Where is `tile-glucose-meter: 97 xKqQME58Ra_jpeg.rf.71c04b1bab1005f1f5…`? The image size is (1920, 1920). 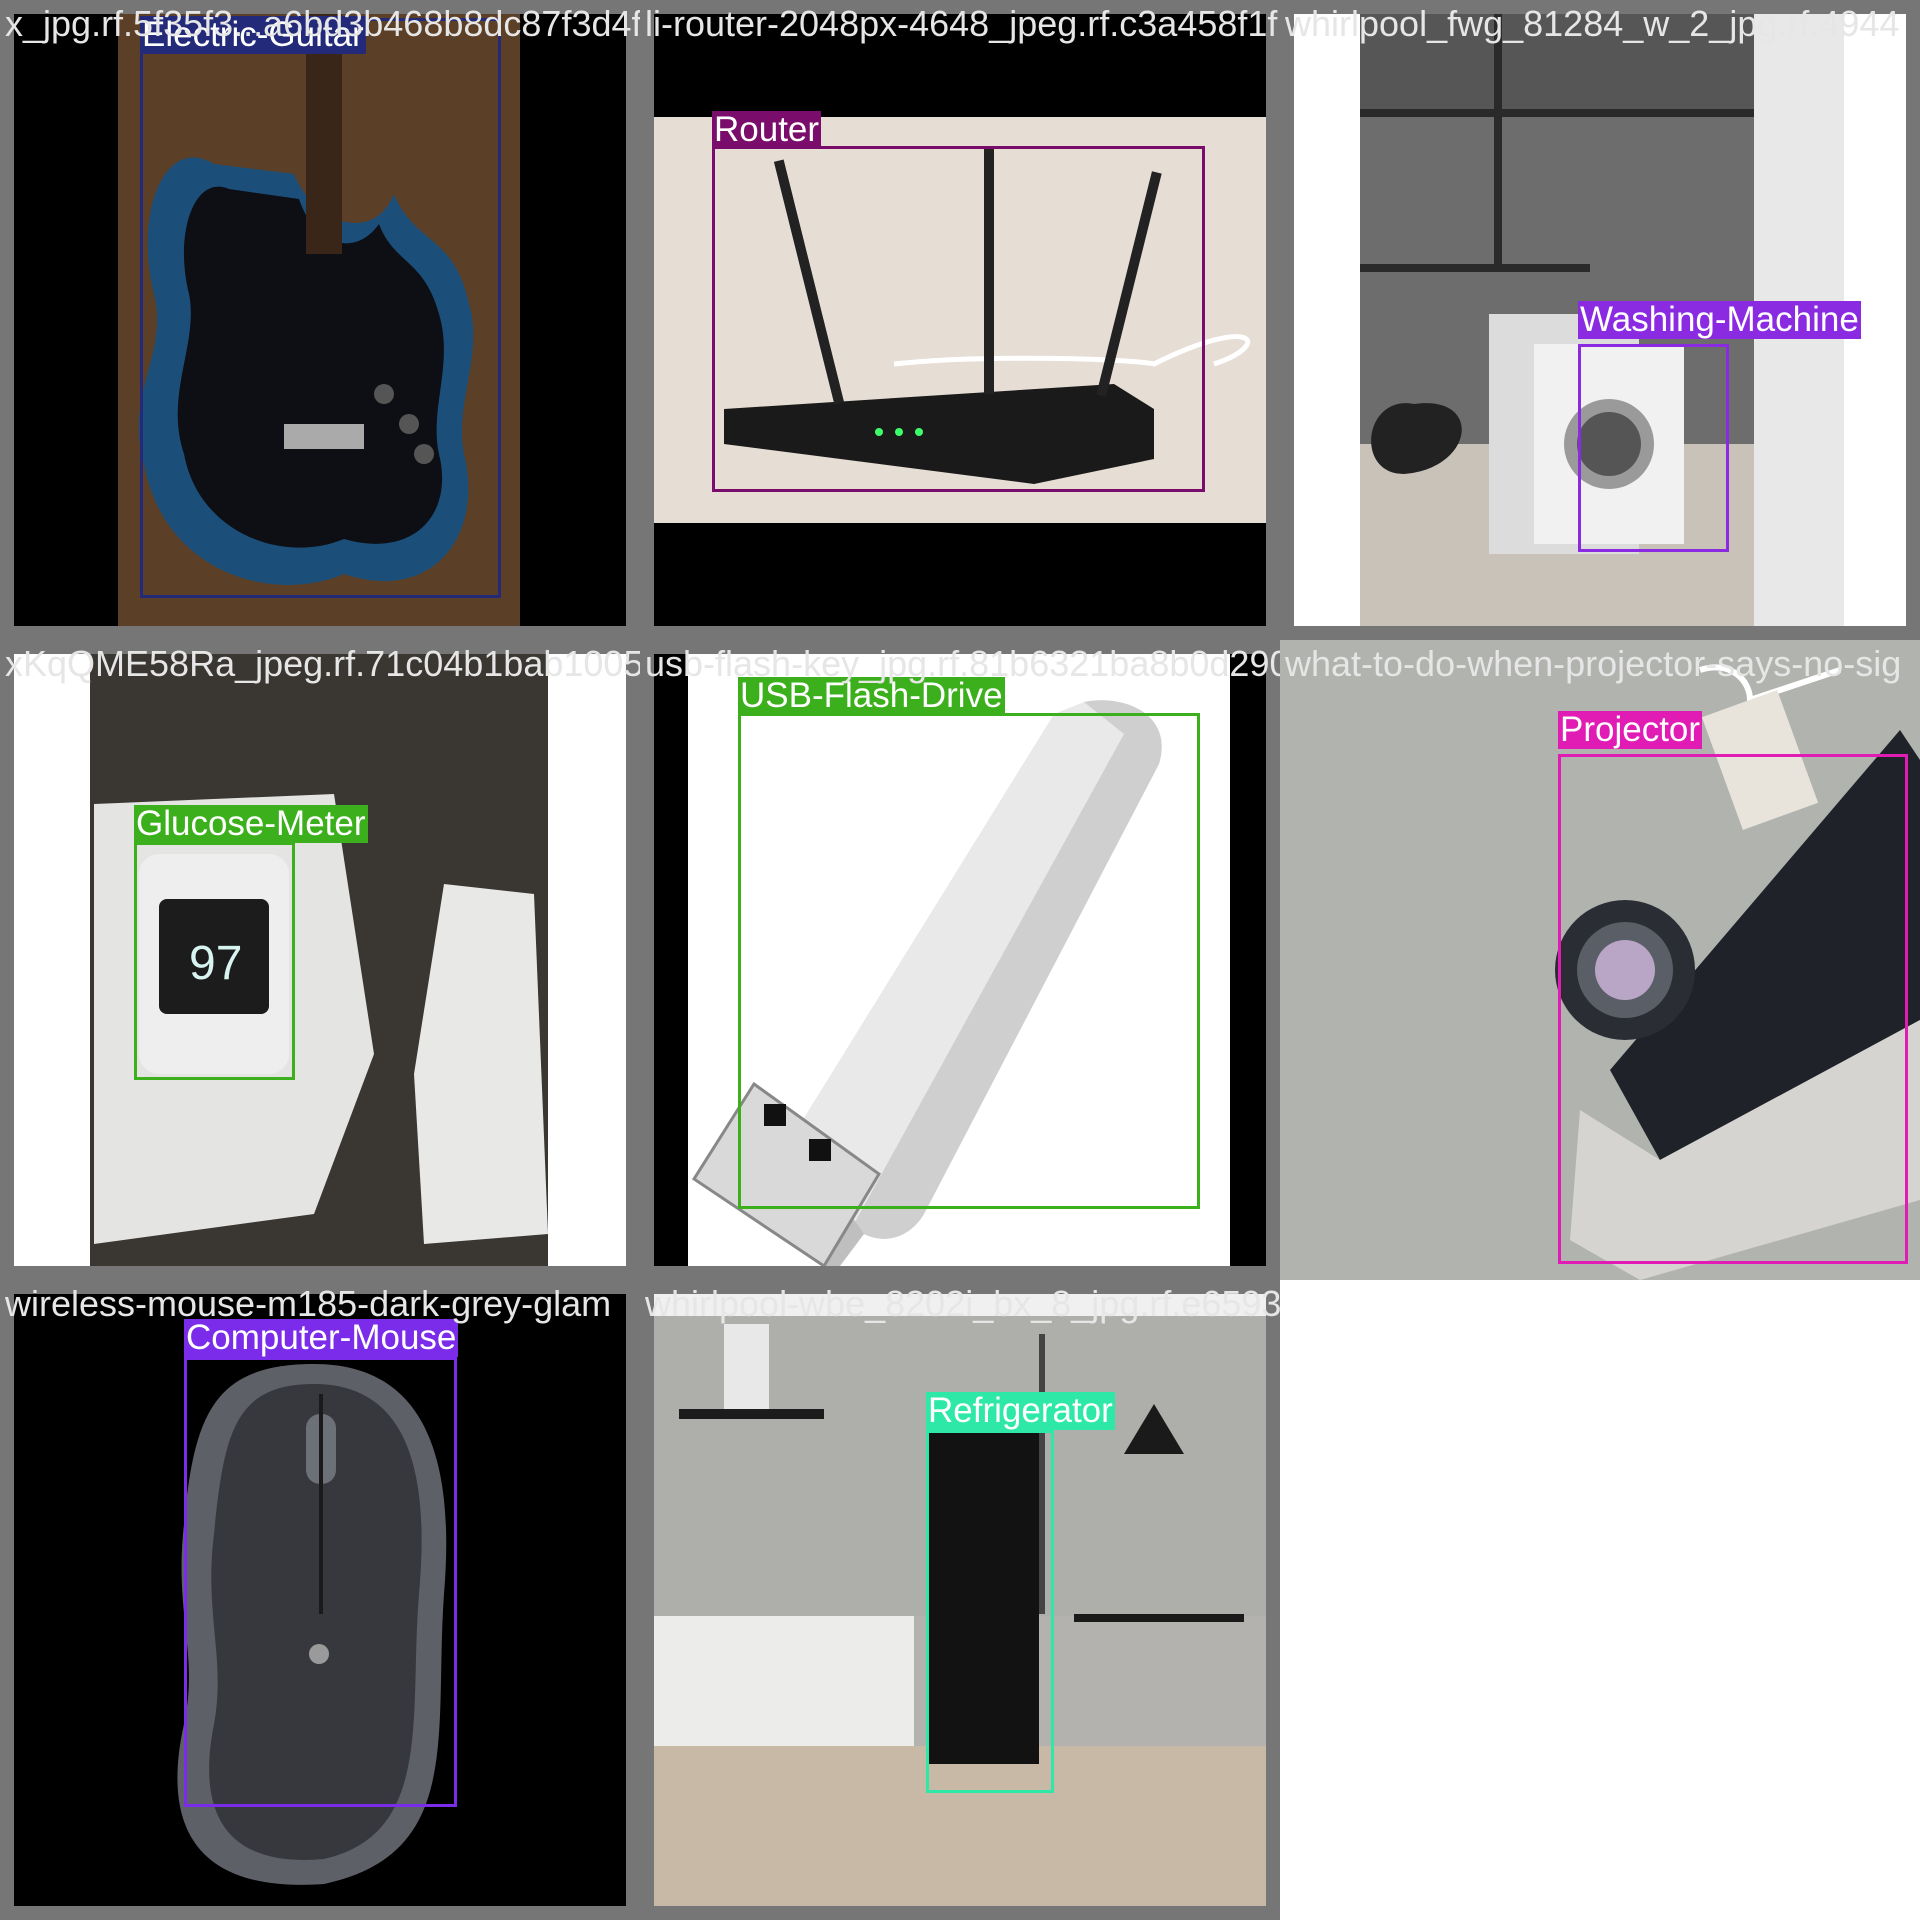
tile-glucose-meter: 97 xKqQME58Ra_jpeg.rf.71c04b1bab1005f1f5… is located at coordinates (320, 960).